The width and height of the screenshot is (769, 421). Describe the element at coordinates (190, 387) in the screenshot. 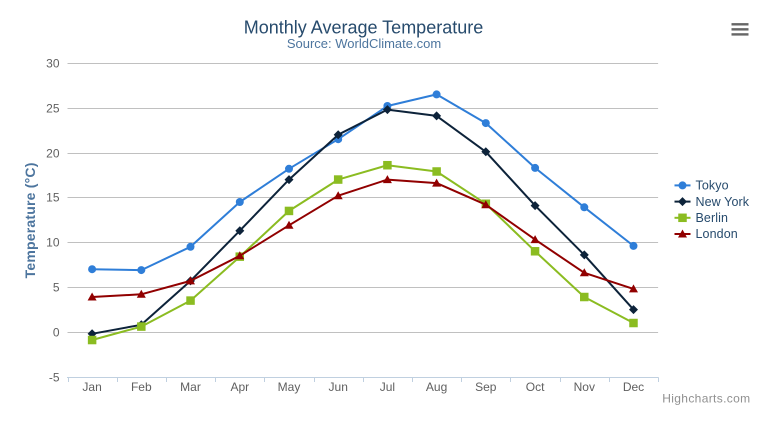

I see `svg-text: Mar` at that location.